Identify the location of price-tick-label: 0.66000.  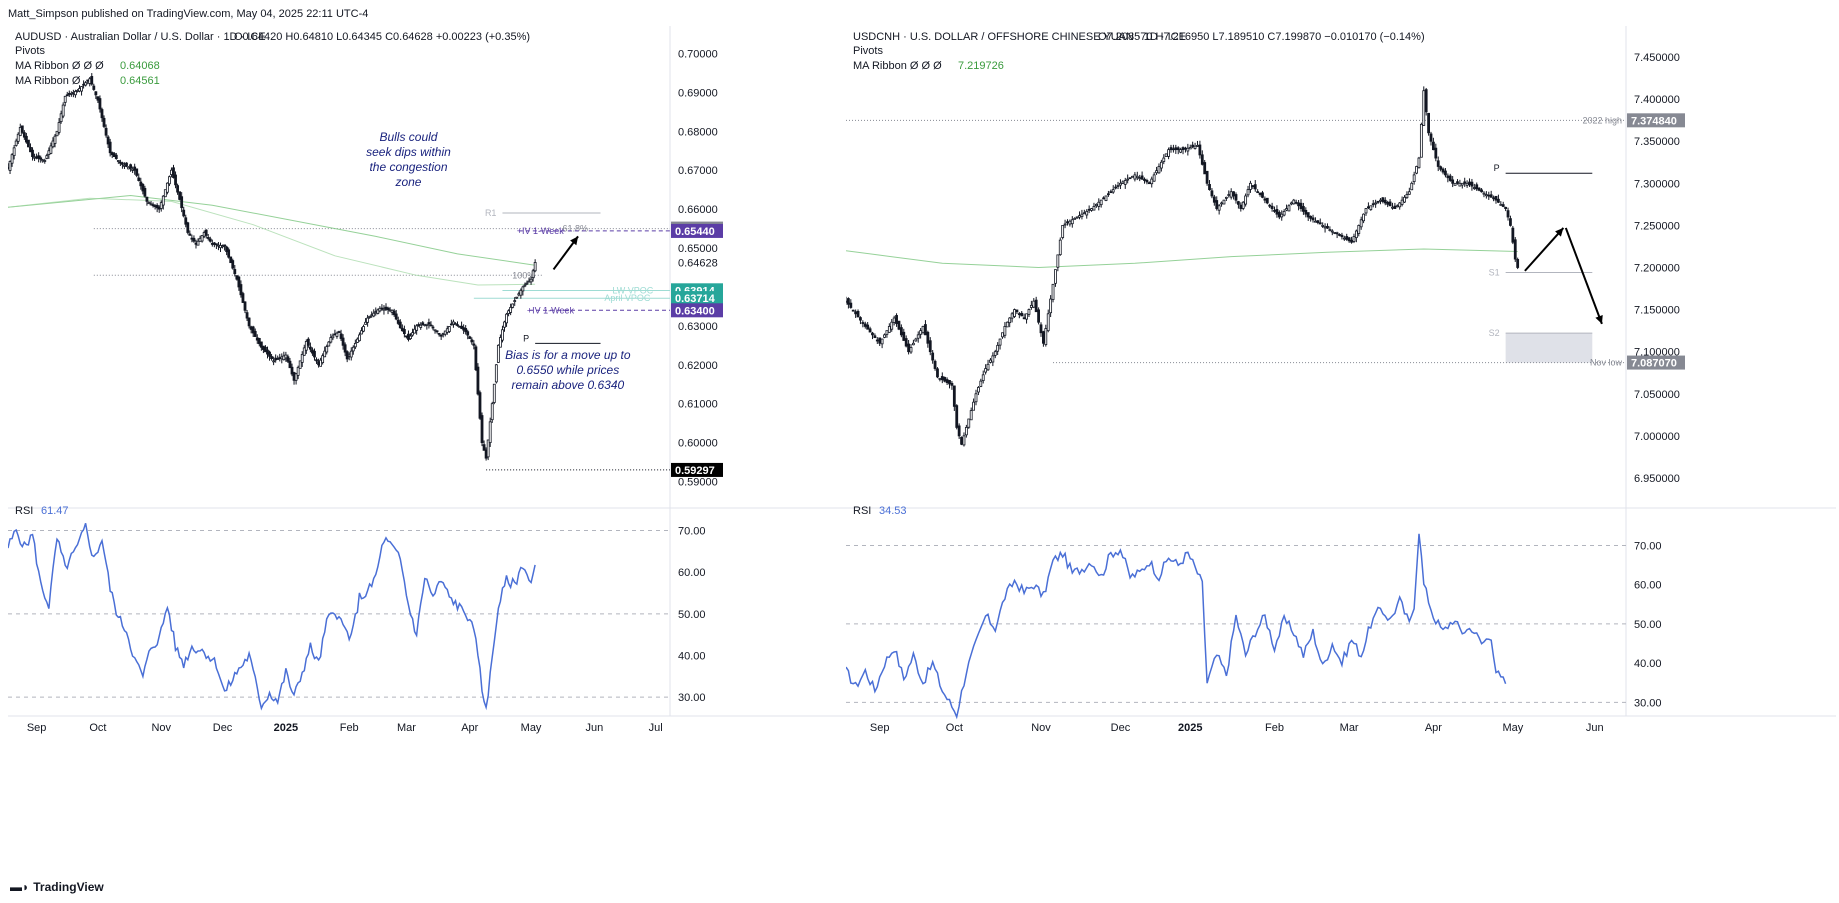
(698, 210).